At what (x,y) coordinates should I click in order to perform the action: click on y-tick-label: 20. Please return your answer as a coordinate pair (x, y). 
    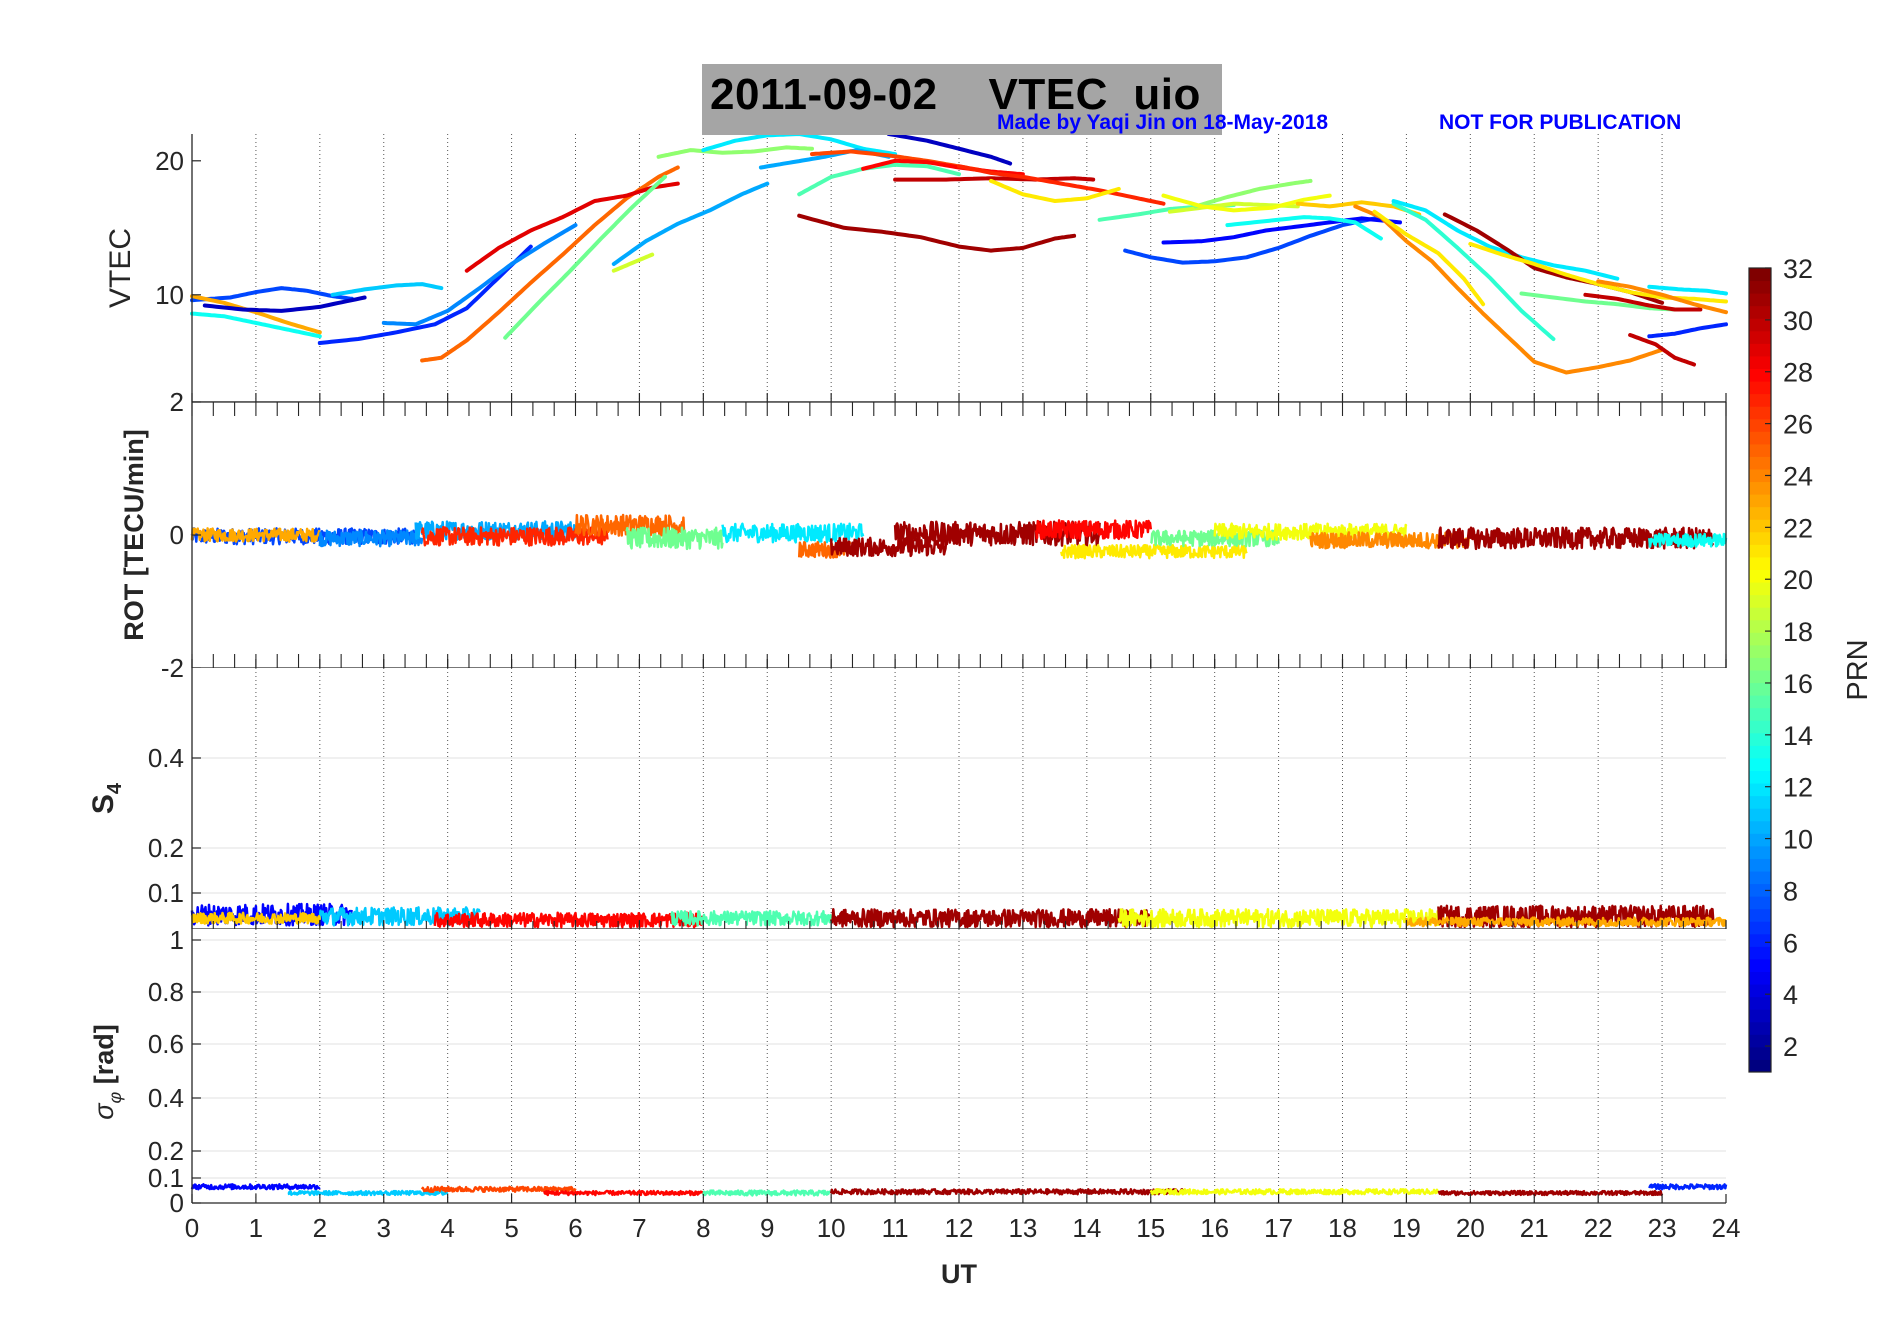
    Looking at the image, I should click on (169, 161).